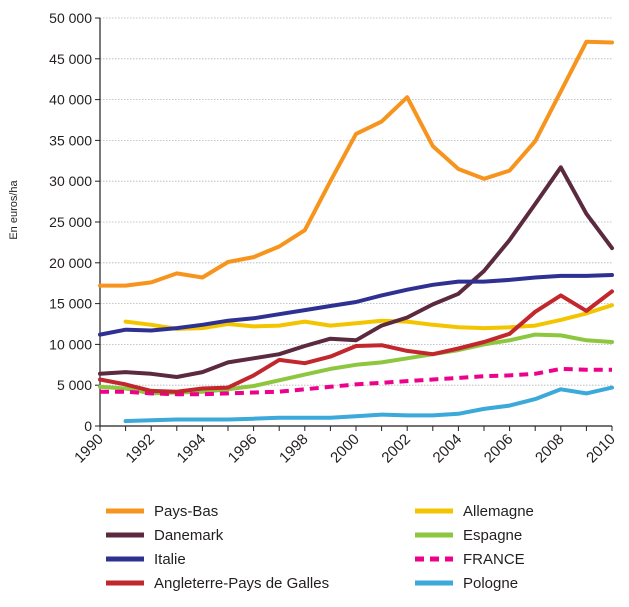 The width and height of the screenshot is (629, 607). What do you see at coordinates (88, 426) in the screenshot?
I see `y-tick-label: 0` at bounding box center [88, 426].